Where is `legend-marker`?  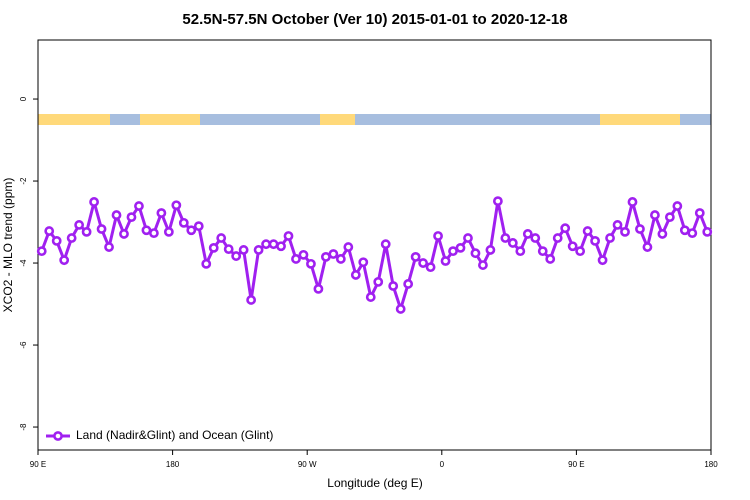
legend-marker is located at coordinates (58, 436).